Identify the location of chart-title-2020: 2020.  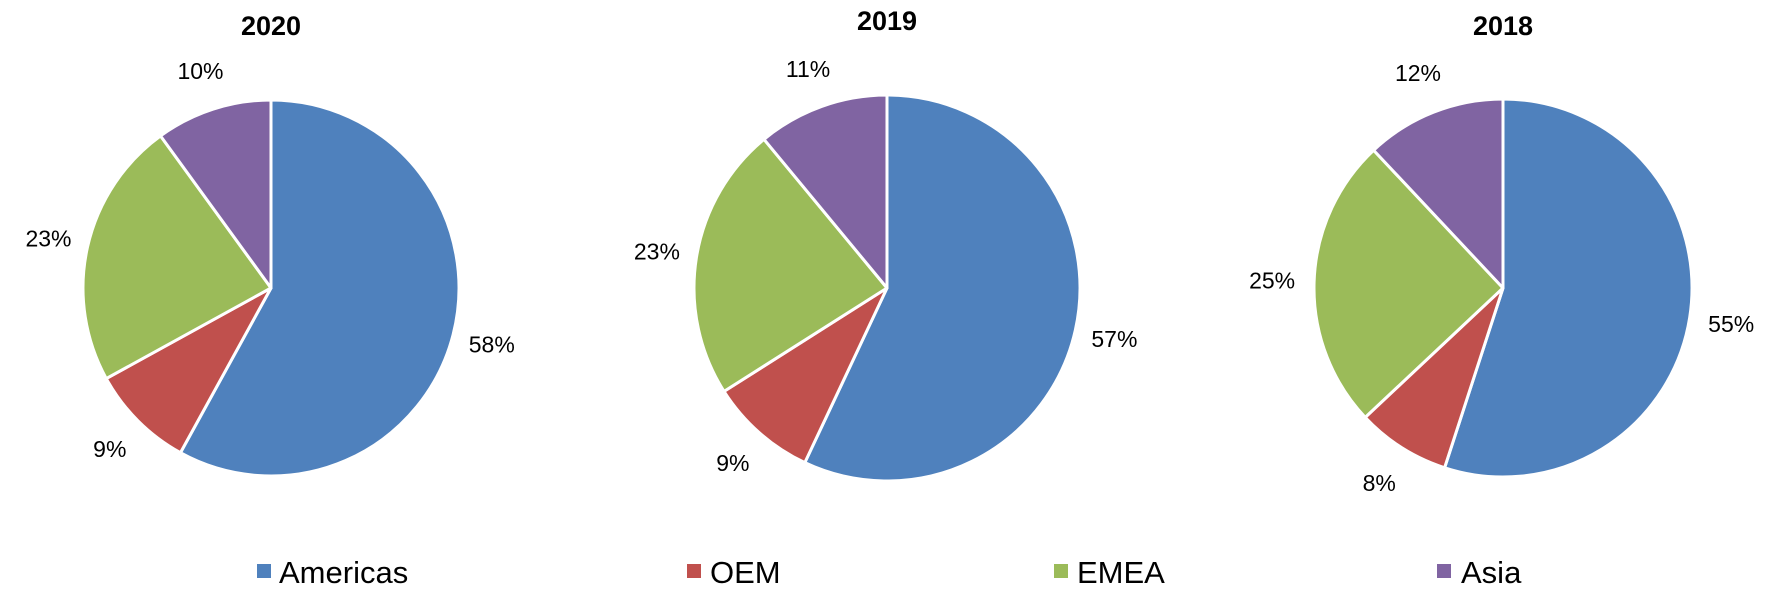
(271, 26).